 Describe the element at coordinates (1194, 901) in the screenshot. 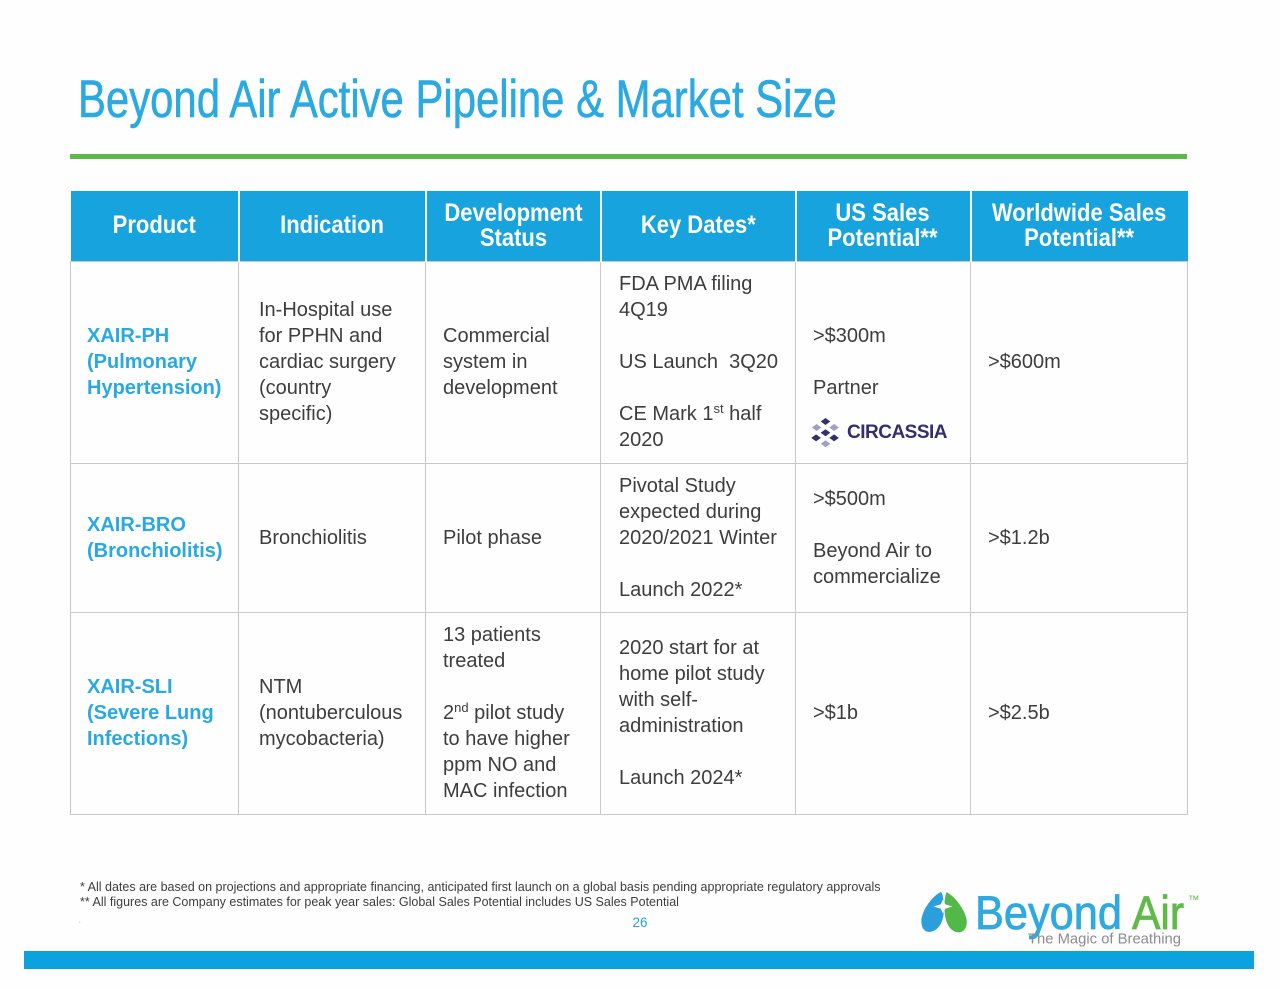

I see `svg-text: ™` at that location.